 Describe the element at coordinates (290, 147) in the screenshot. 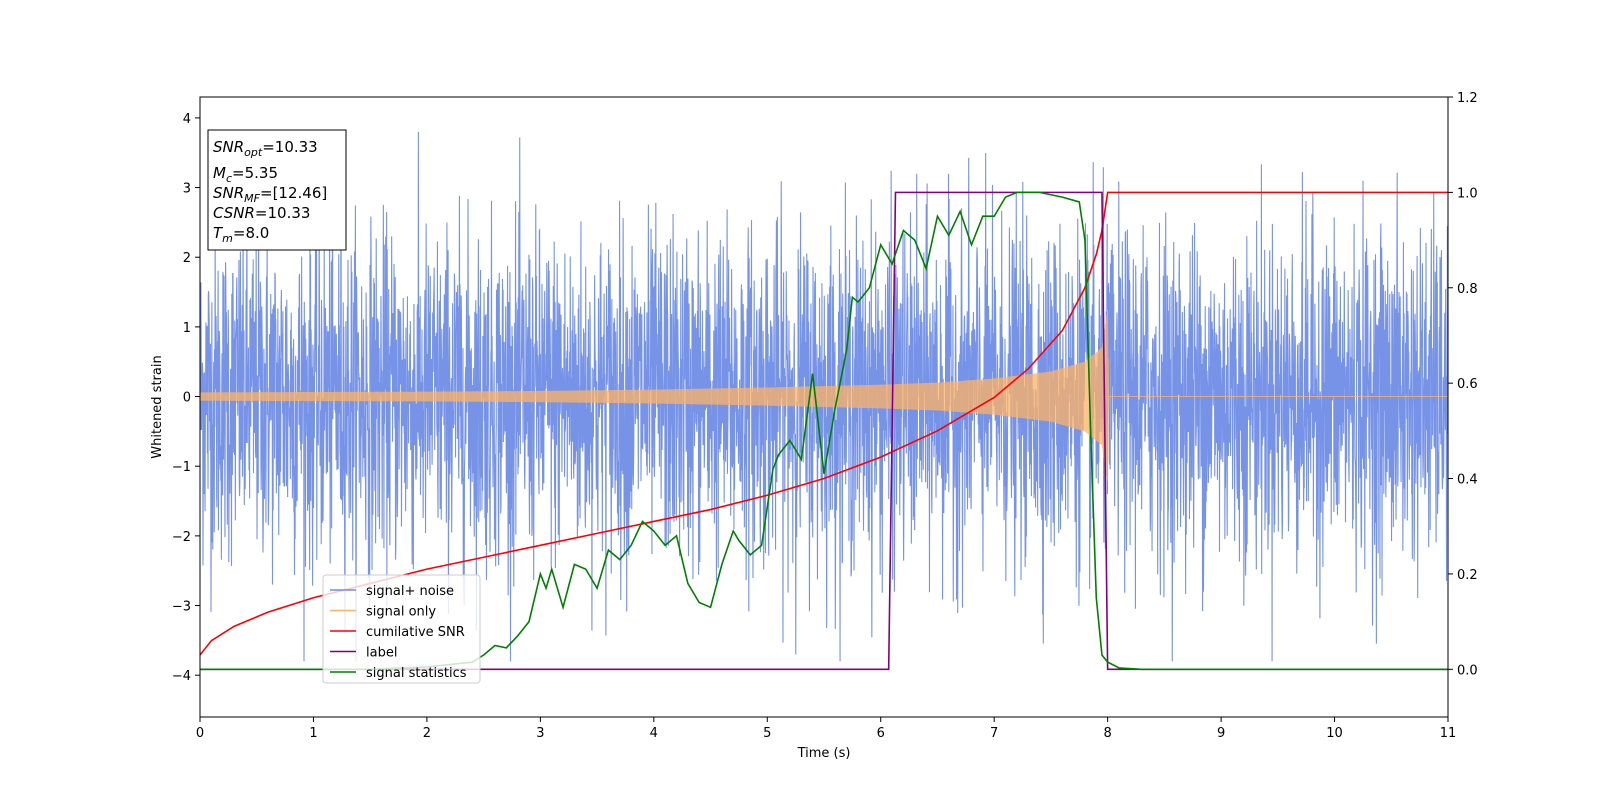

I see `info-snr-opt-value: =10.33` at that location.